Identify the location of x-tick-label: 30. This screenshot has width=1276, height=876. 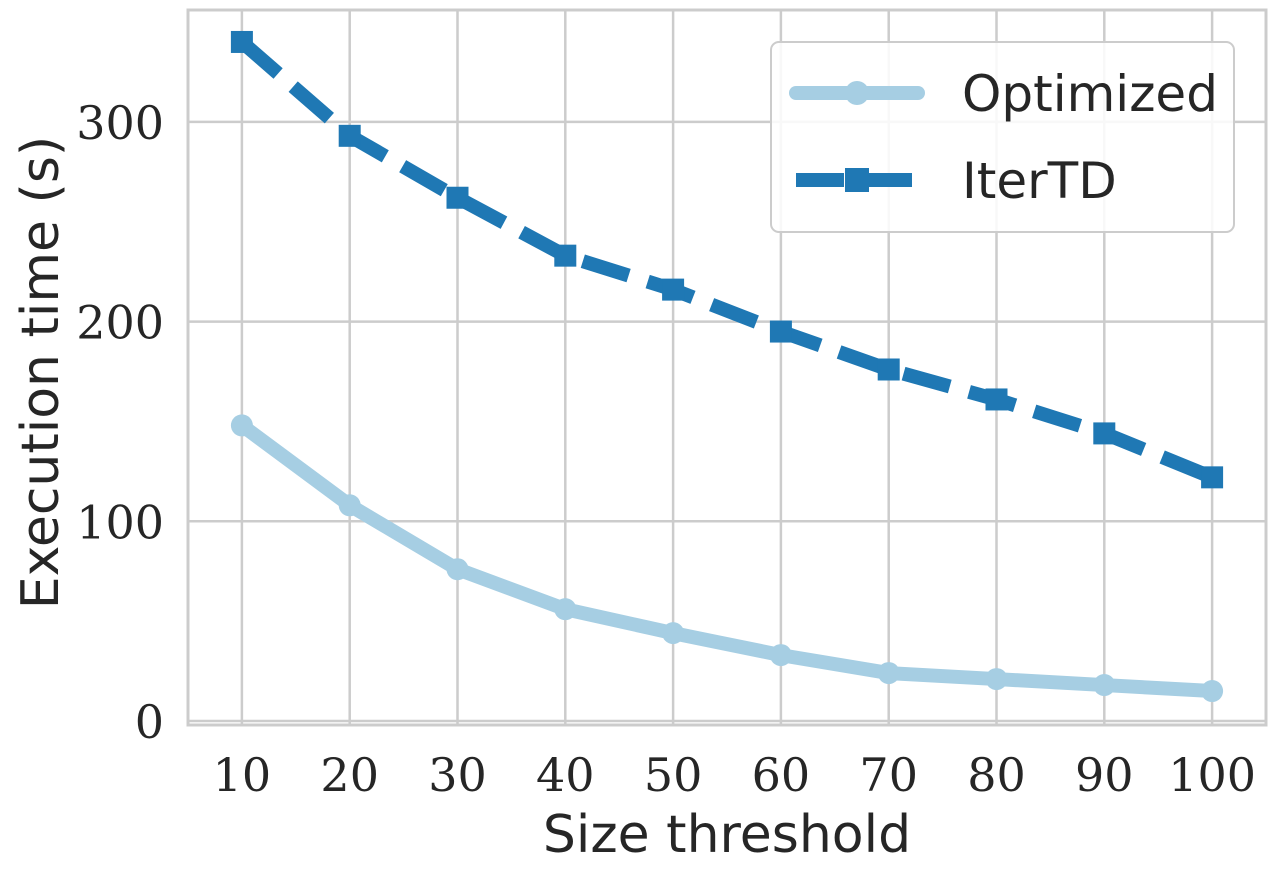
(457, 775).